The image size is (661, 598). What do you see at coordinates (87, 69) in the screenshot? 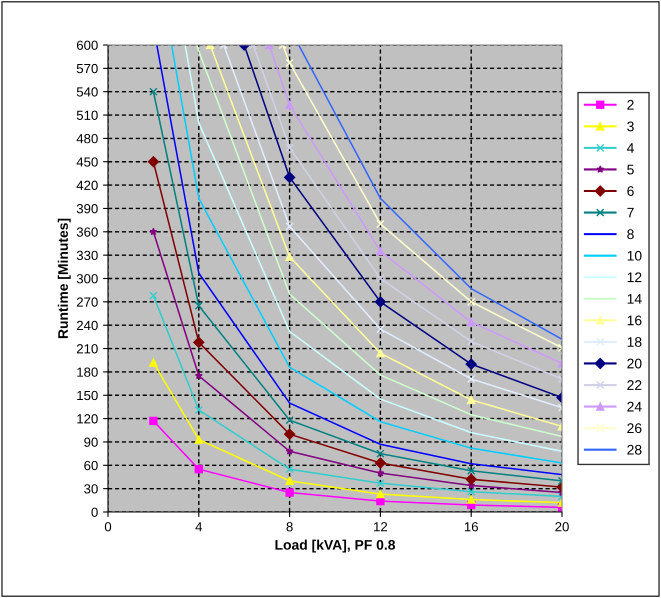
I see `y-tick-label: 570` at bounding box center [87, 69].